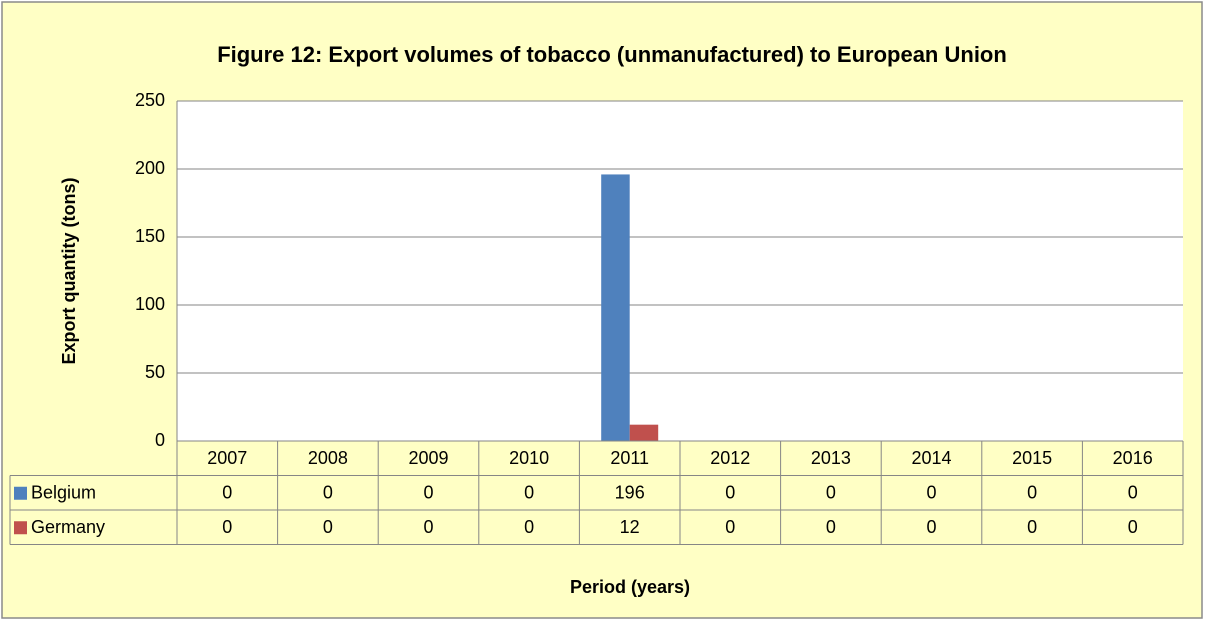 This screenshot has height=621, width=1206. Describe the element at coordinates (150, 100) in the screenshot. I see `y-tick-label: 250` at that location.